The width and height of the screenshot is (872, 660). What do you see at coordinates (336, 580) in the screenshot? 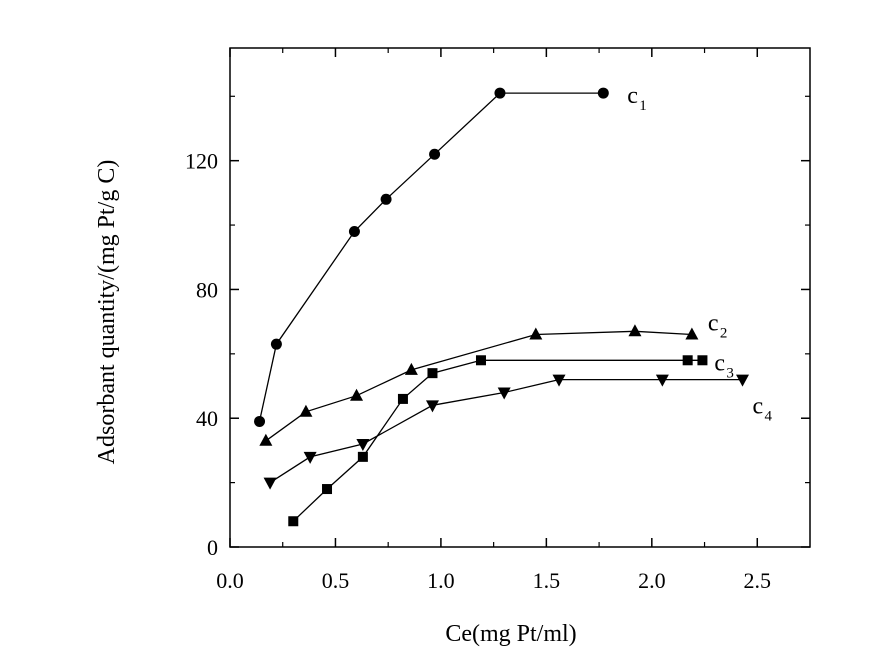
I see `x-tick-label: 0.5` at bounding box center [336, 580].